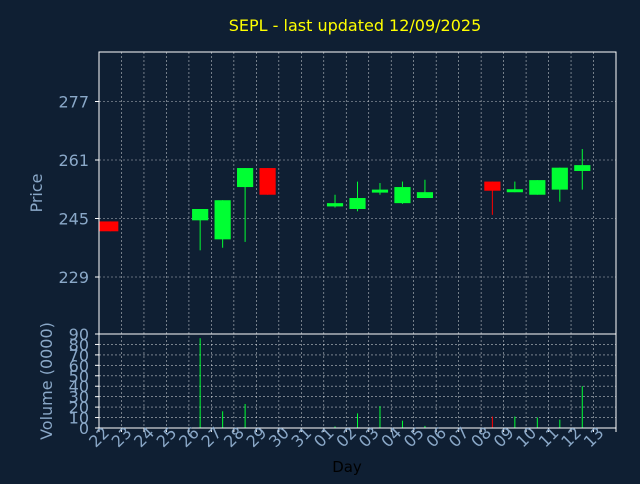  What do you see at coordinates (79, 355) in the screenshot?
I see `volume-tick-label: 70` at bounding box center [79, 355].